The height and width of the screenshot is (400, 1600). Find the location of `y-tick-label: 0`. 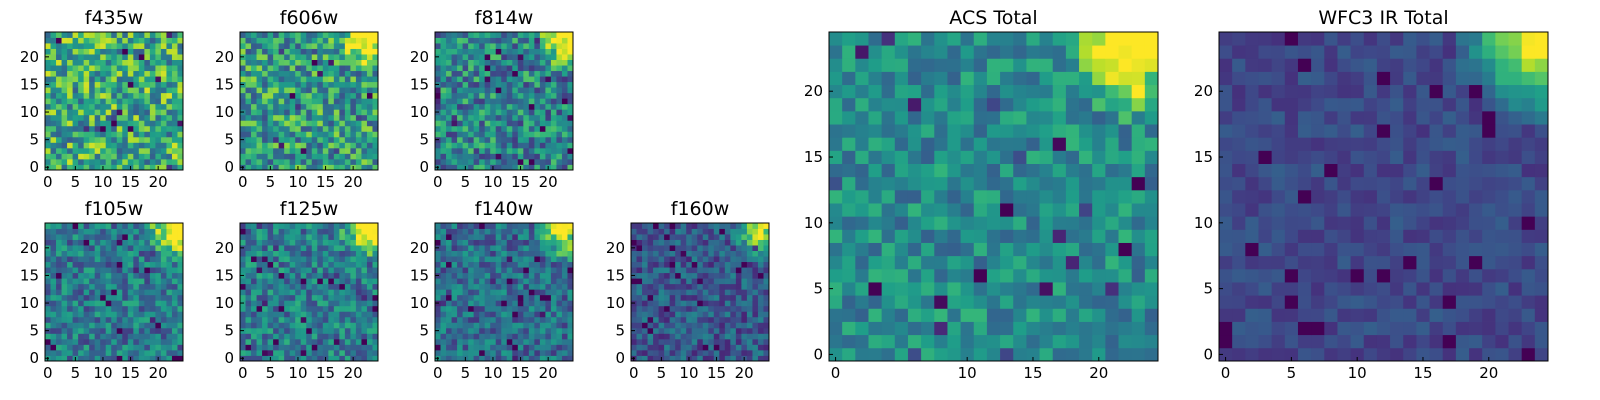

y-tick-label: 0 is located at coordinates (424, 167).